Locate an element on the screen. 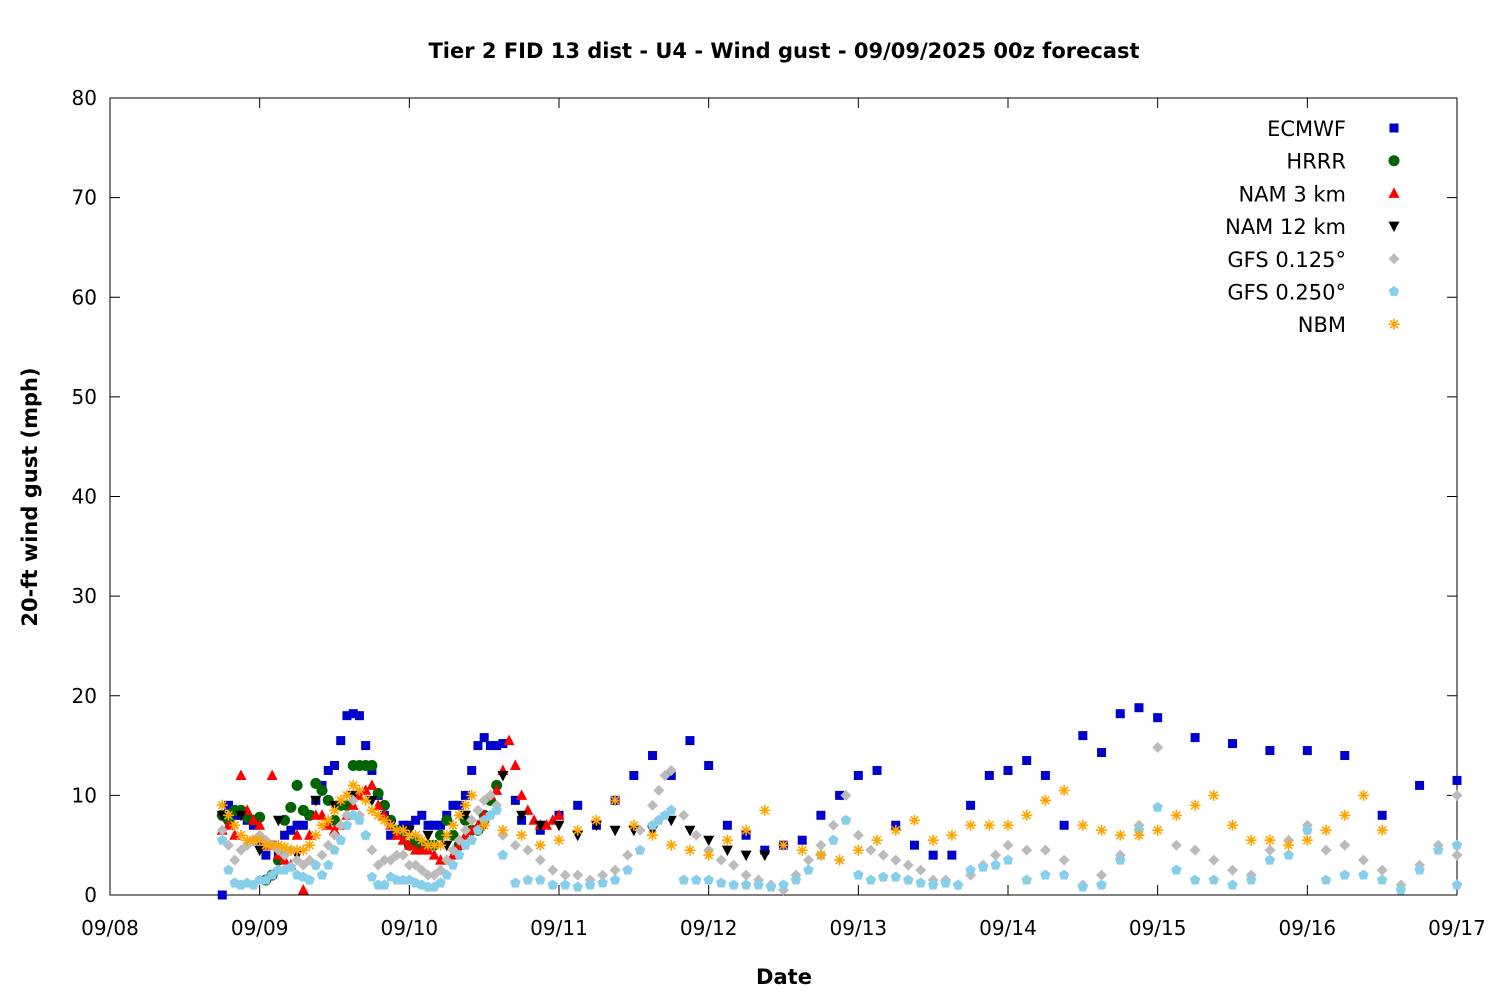 The image size is (1500, 1000). legend-entry: HRRR is located at coordinates (1316, 162).